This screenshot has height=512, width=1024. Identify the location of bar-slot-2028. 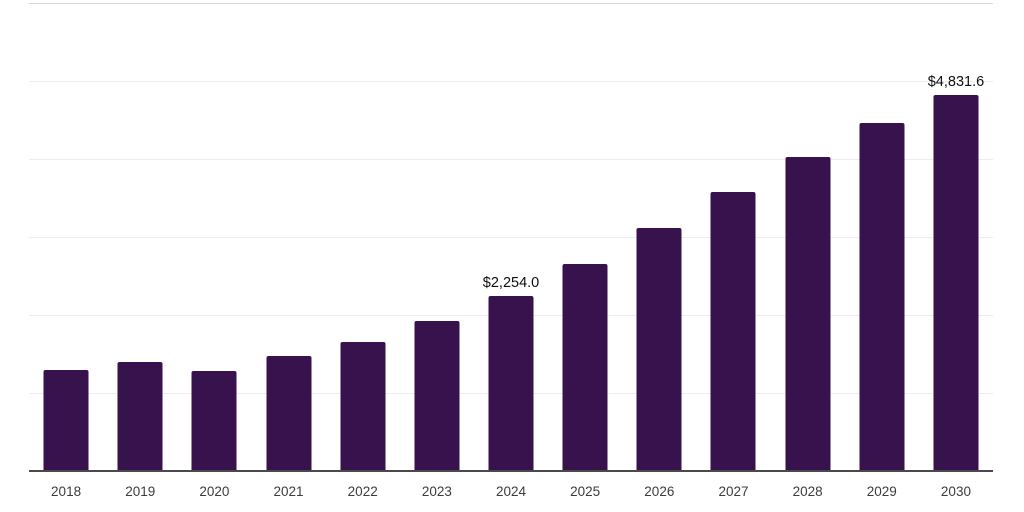
(808, 238).